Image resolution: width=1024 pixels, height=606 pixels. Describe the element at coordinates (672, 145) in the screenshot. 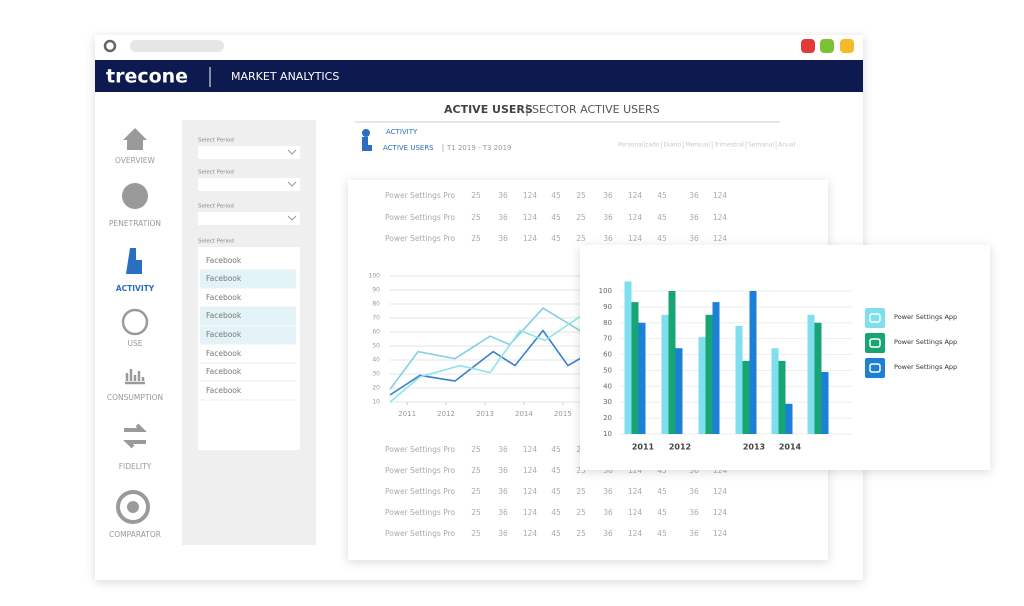

I see `period-option: Diario` at that location.